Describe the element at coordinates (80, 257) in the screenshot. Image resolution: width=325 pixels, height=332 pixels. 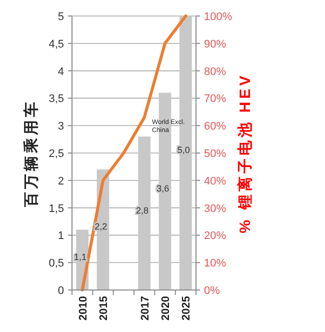
I see `data-label: 1,1` at that location.